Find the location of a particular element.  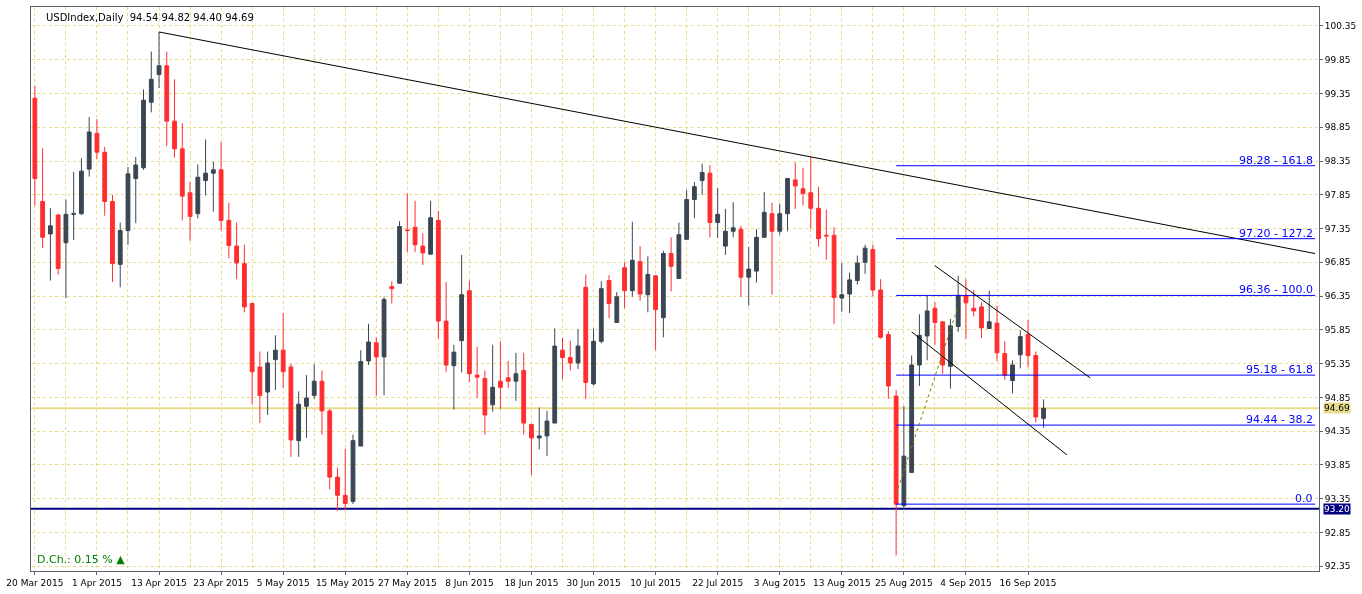

y-tick-label: 95.35 is located at coordinates (1337, 363).